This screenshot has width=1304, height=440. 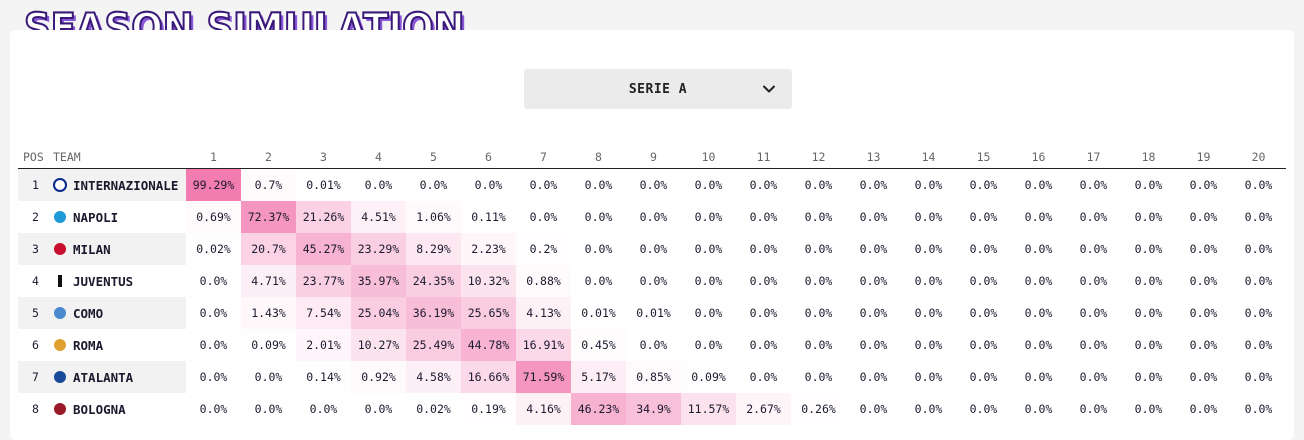 I want to click on probability-cell: 0.14%, so click(x=323, y=377).